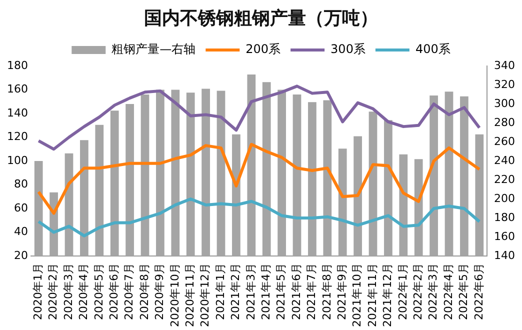 This screenshot has height=330, width=522. I want to click on x-tick-label: 2020年5月, so click(99, 291).